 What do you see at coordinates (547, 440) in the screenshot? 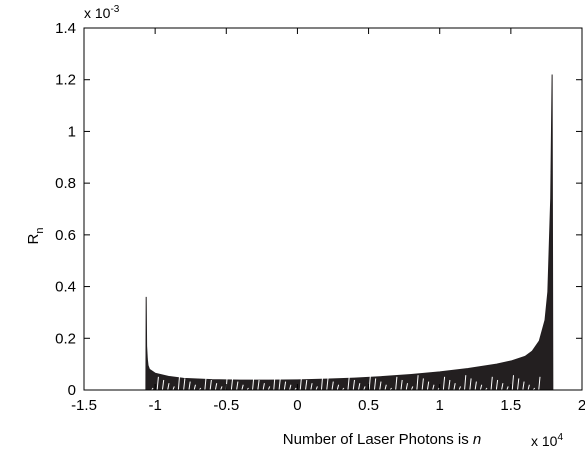
I see `x-axis-multiplier: x 104` at bounding box center [547, 440].